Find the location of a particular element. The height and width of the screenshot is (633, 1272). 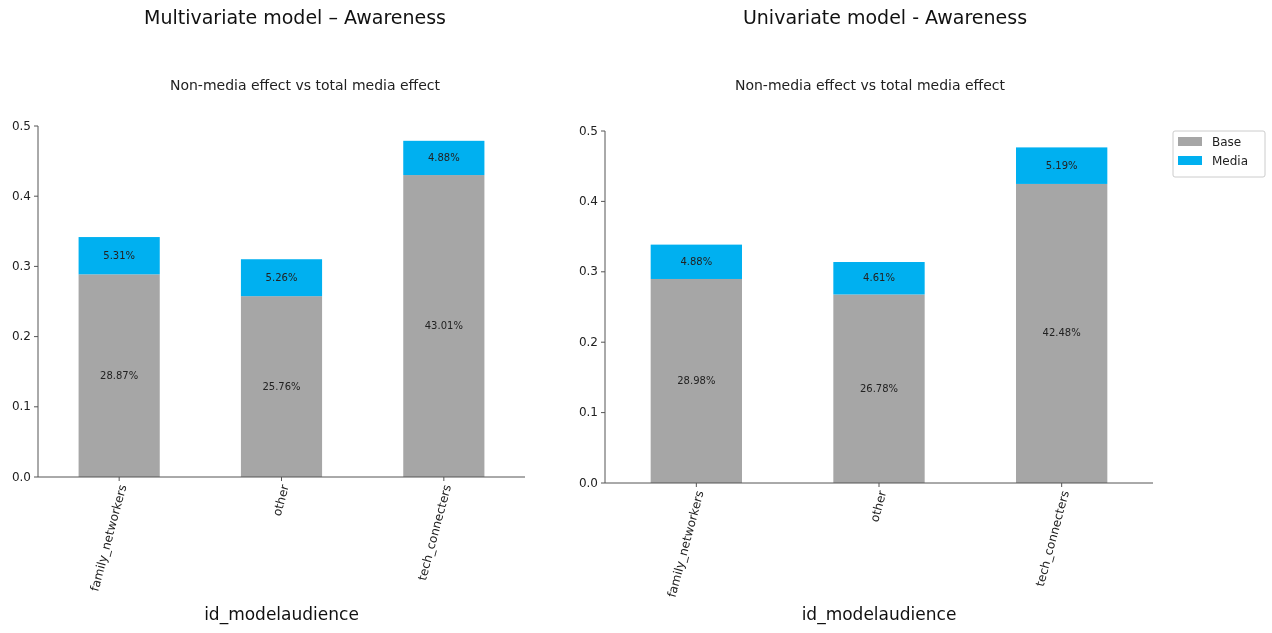

data-label: 5.31% is located at coordinates (119, 255).